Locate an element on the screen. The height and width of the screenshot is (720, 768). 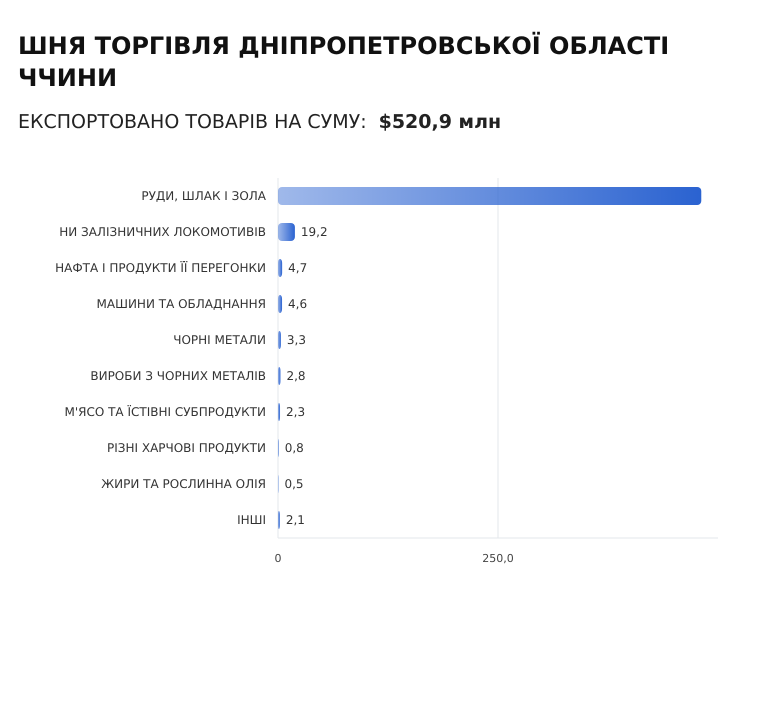
y-tick-label: ЧОРНІ МЕТАЛИ is located at coordinates (219, 340).